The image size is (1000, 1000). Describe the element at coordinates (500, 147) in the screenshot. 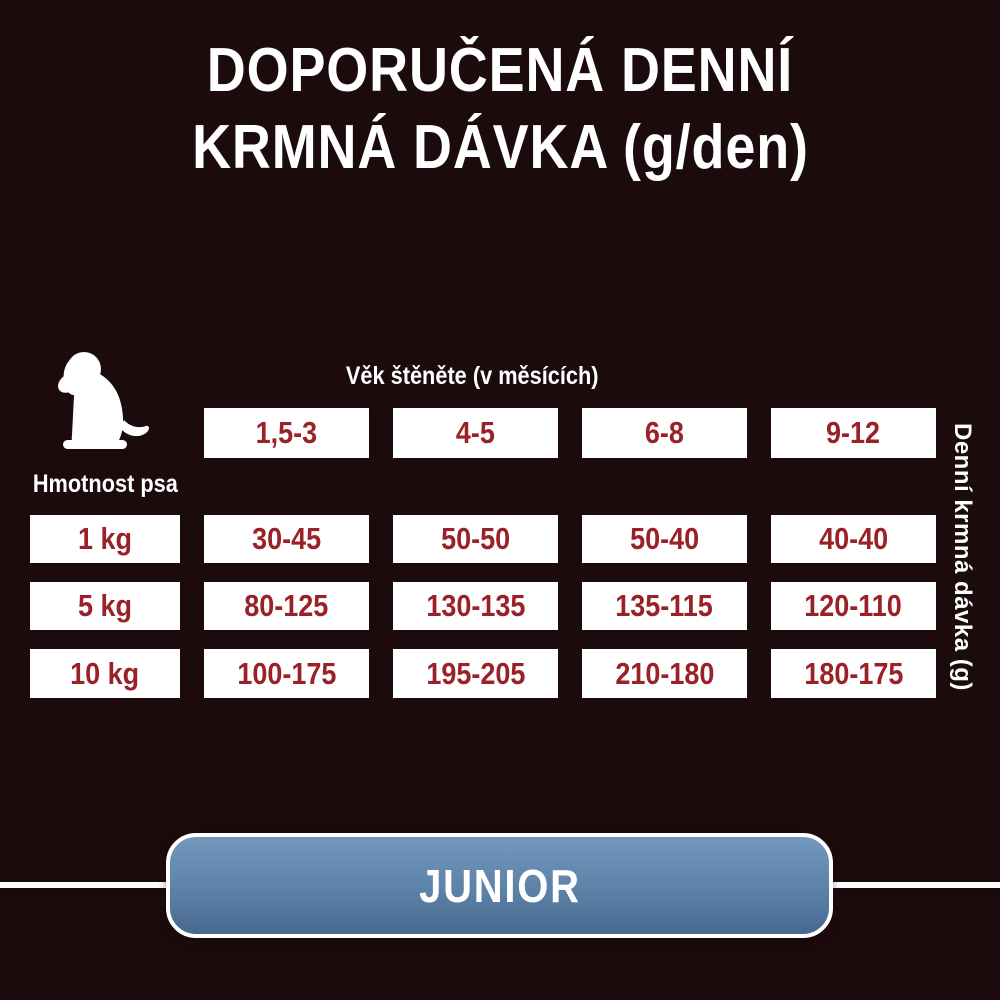

I see `page-title-line-2: KRMNÁ DÁVKA (g/den)` at that location.